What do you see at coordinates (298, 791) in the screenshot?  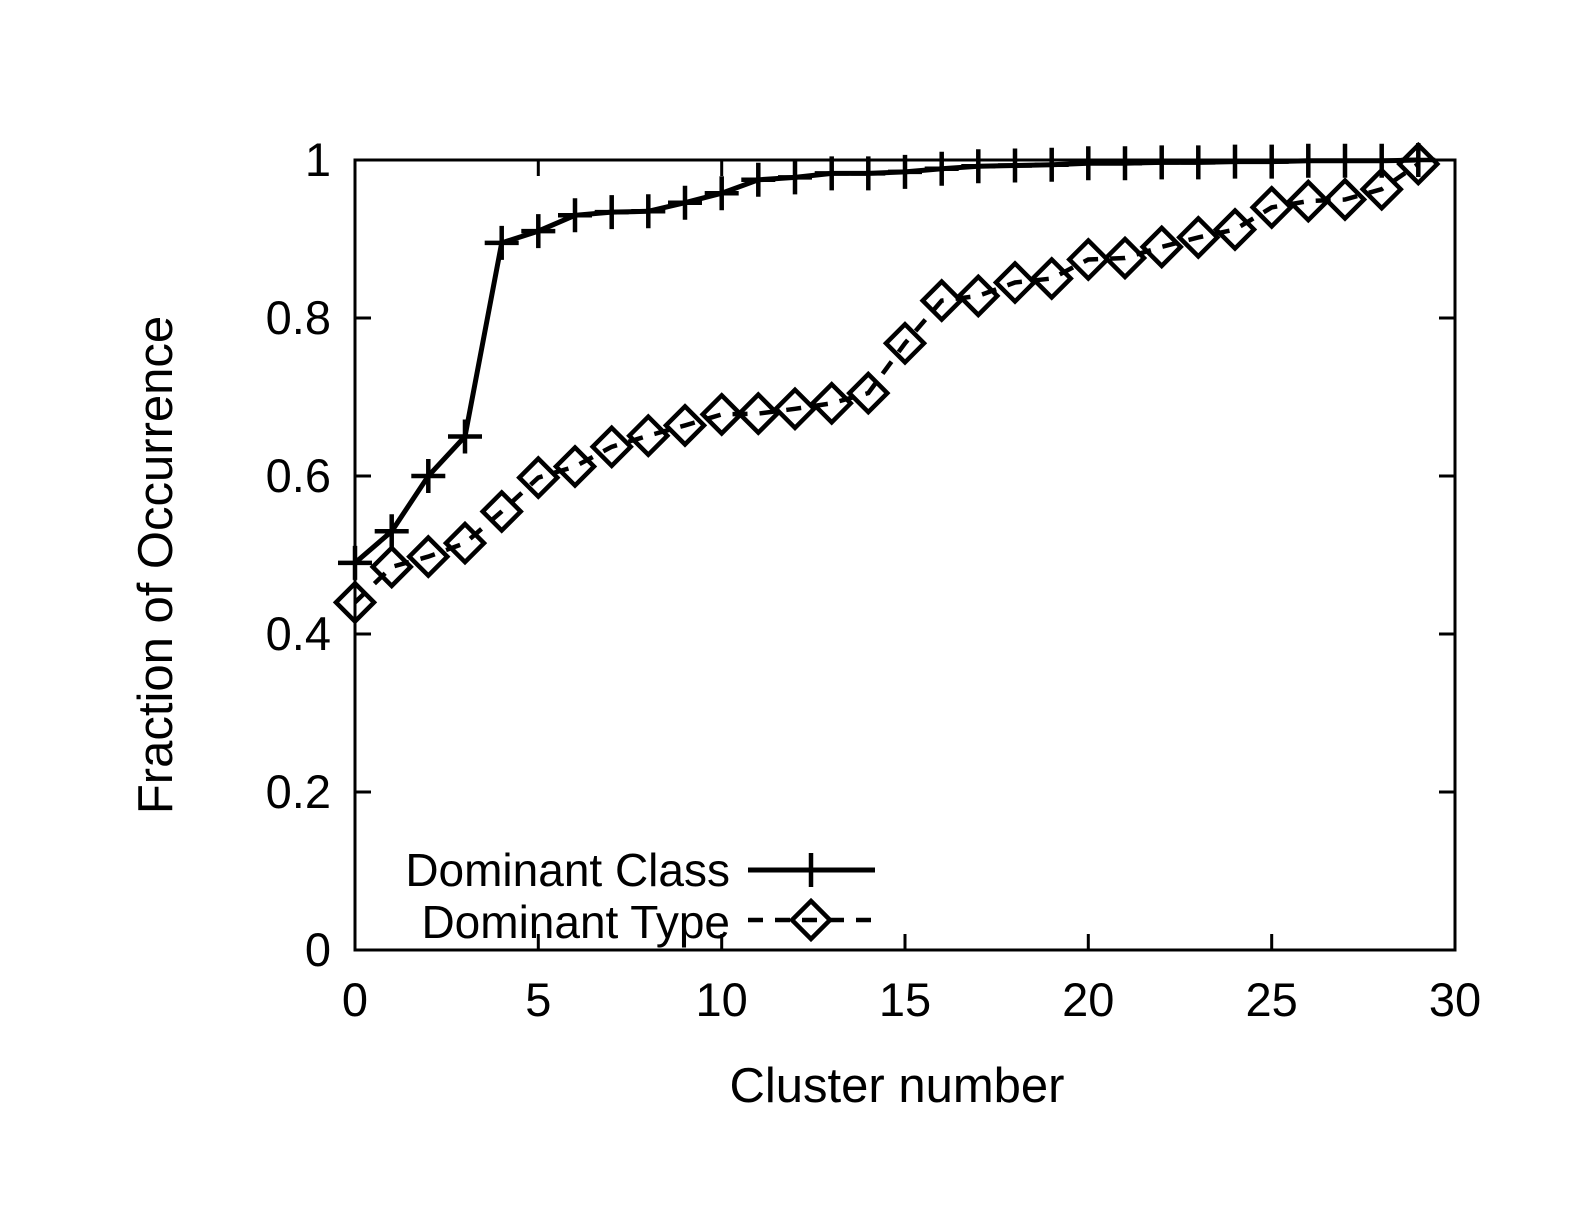 I see `y-tick-label: 0.2` at bounding box center [298, 791].